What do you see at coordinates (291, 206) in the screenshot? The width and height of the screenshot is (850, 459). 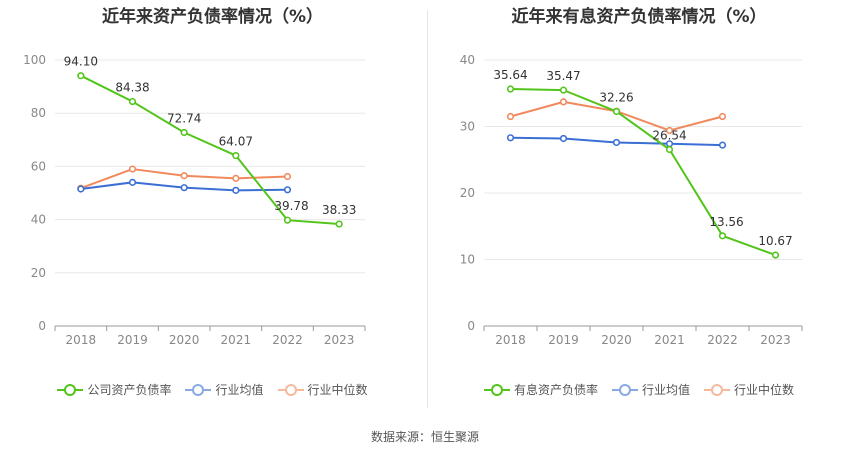 I see `data-label: 39.78` at bounding box center [291, 206].